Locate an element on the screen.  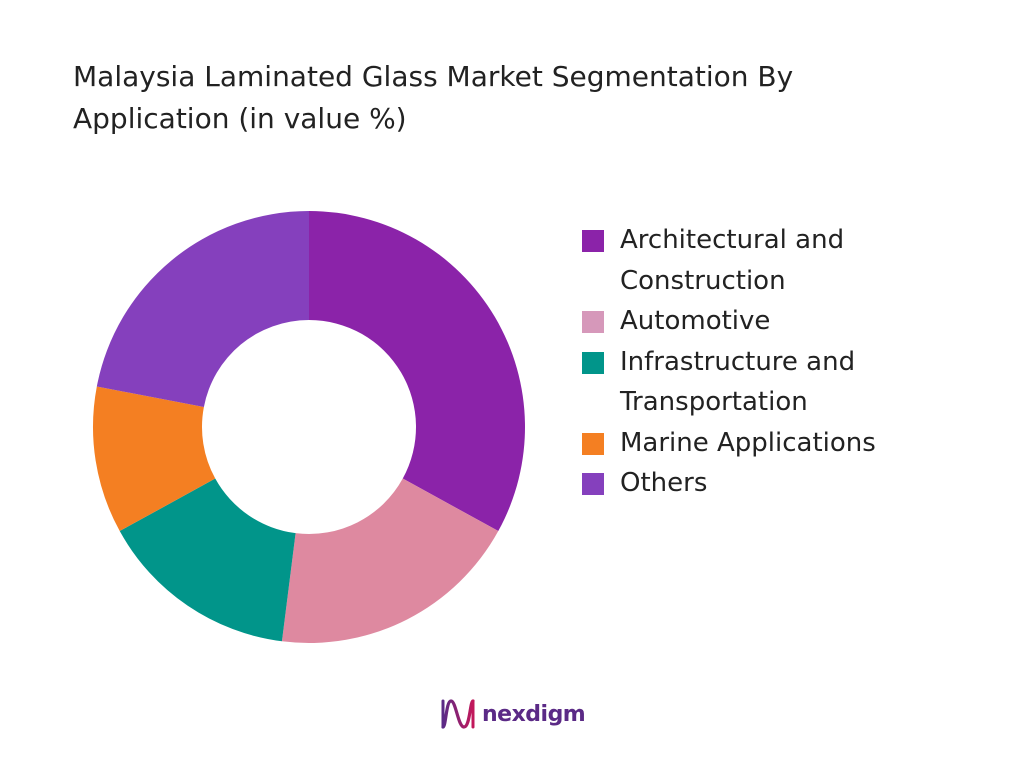
slice-automotive is located at coordinates (390, 560).